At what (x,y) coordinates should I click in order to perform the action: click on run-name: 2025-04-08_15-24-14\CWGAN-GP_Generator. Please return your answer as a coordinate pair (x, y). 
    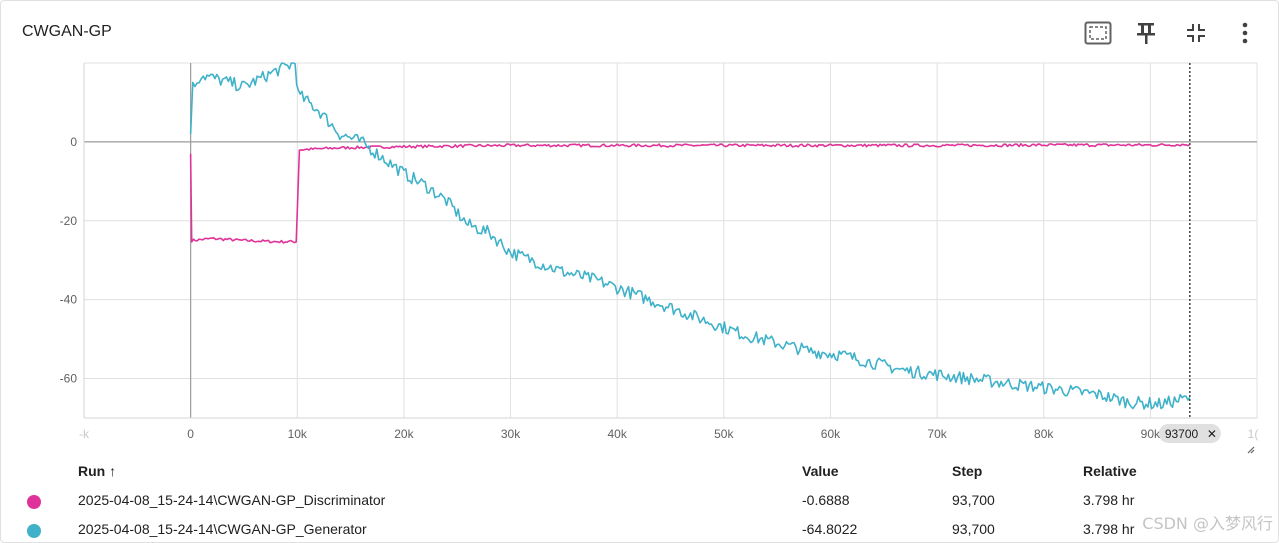
    Looking at the image, I should click on (222, 529).